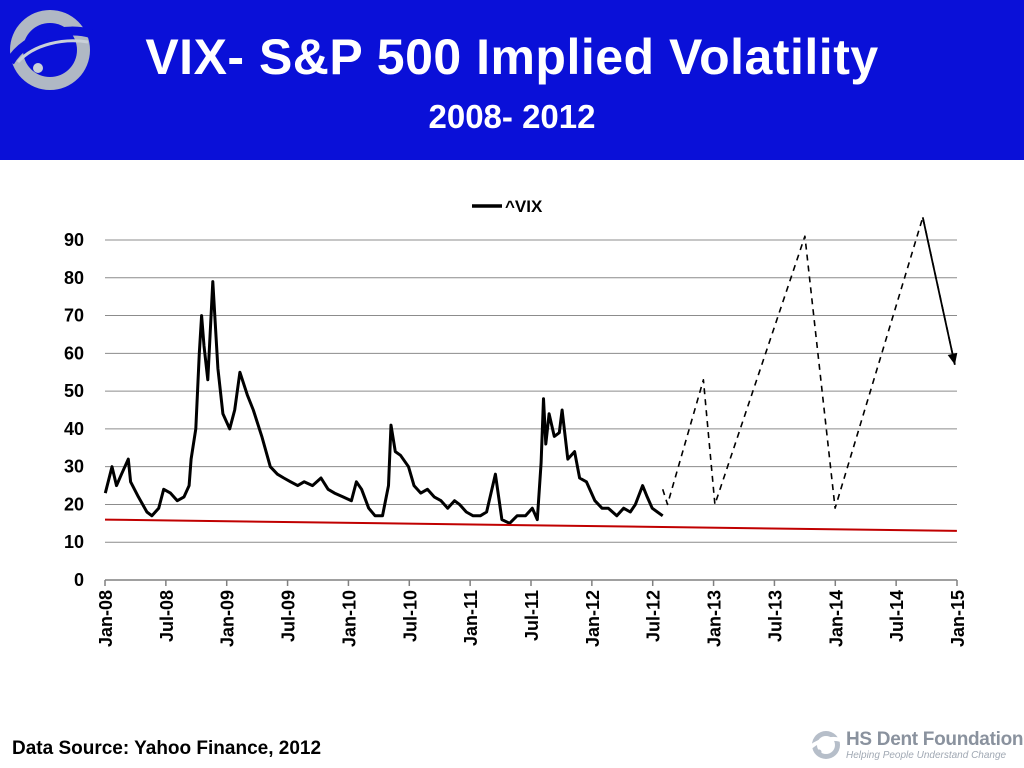  I want to click on x-tick-label: Jan-15, so click(958, 618).